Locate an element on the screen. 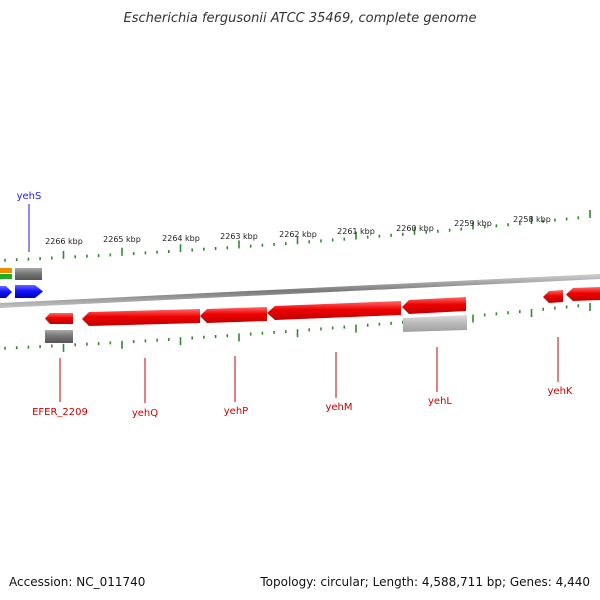 The image size is (600, 600). scale-label-2262: 2262 kbp is located at coordinates (298, 234).